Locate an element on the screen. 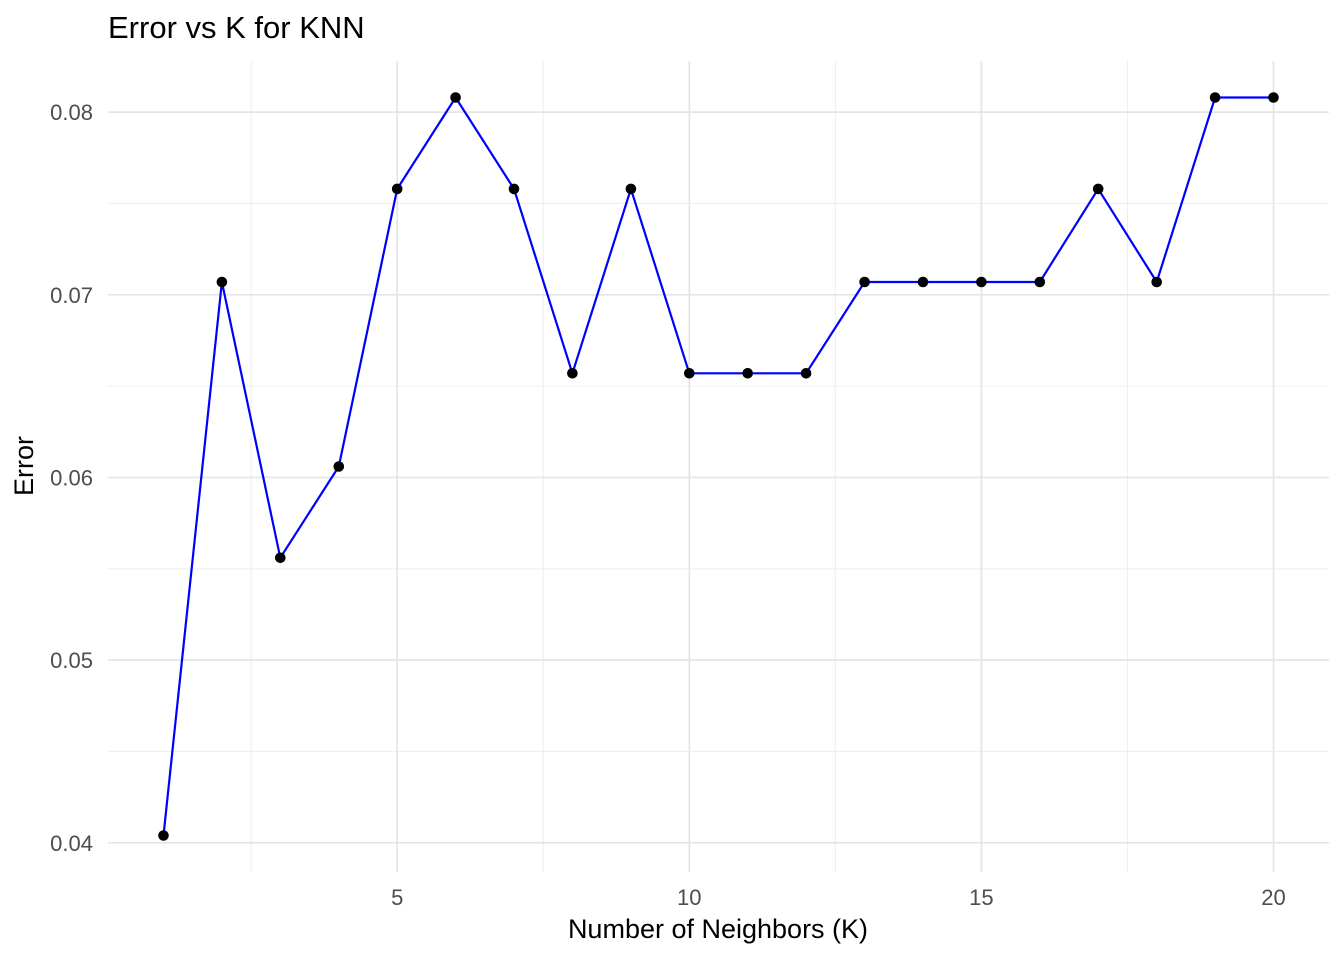 The width and height of the screenshot is (1344, 960). y-axis-tick-labels: 0.04 0.05 0.06 0.07 0.08 is located at coordinates (71, 478).